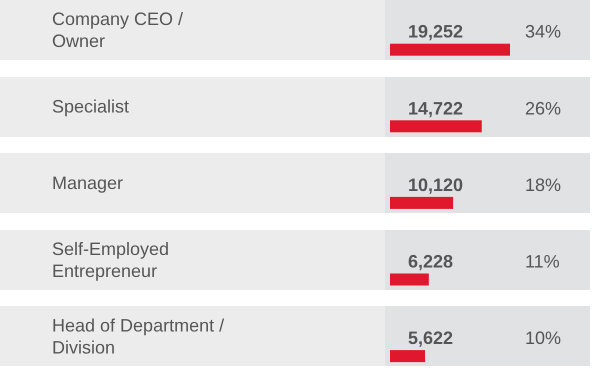 The height and width of the screenshot is (383, 600). I want to click on text: 18%, so click(543, 184).